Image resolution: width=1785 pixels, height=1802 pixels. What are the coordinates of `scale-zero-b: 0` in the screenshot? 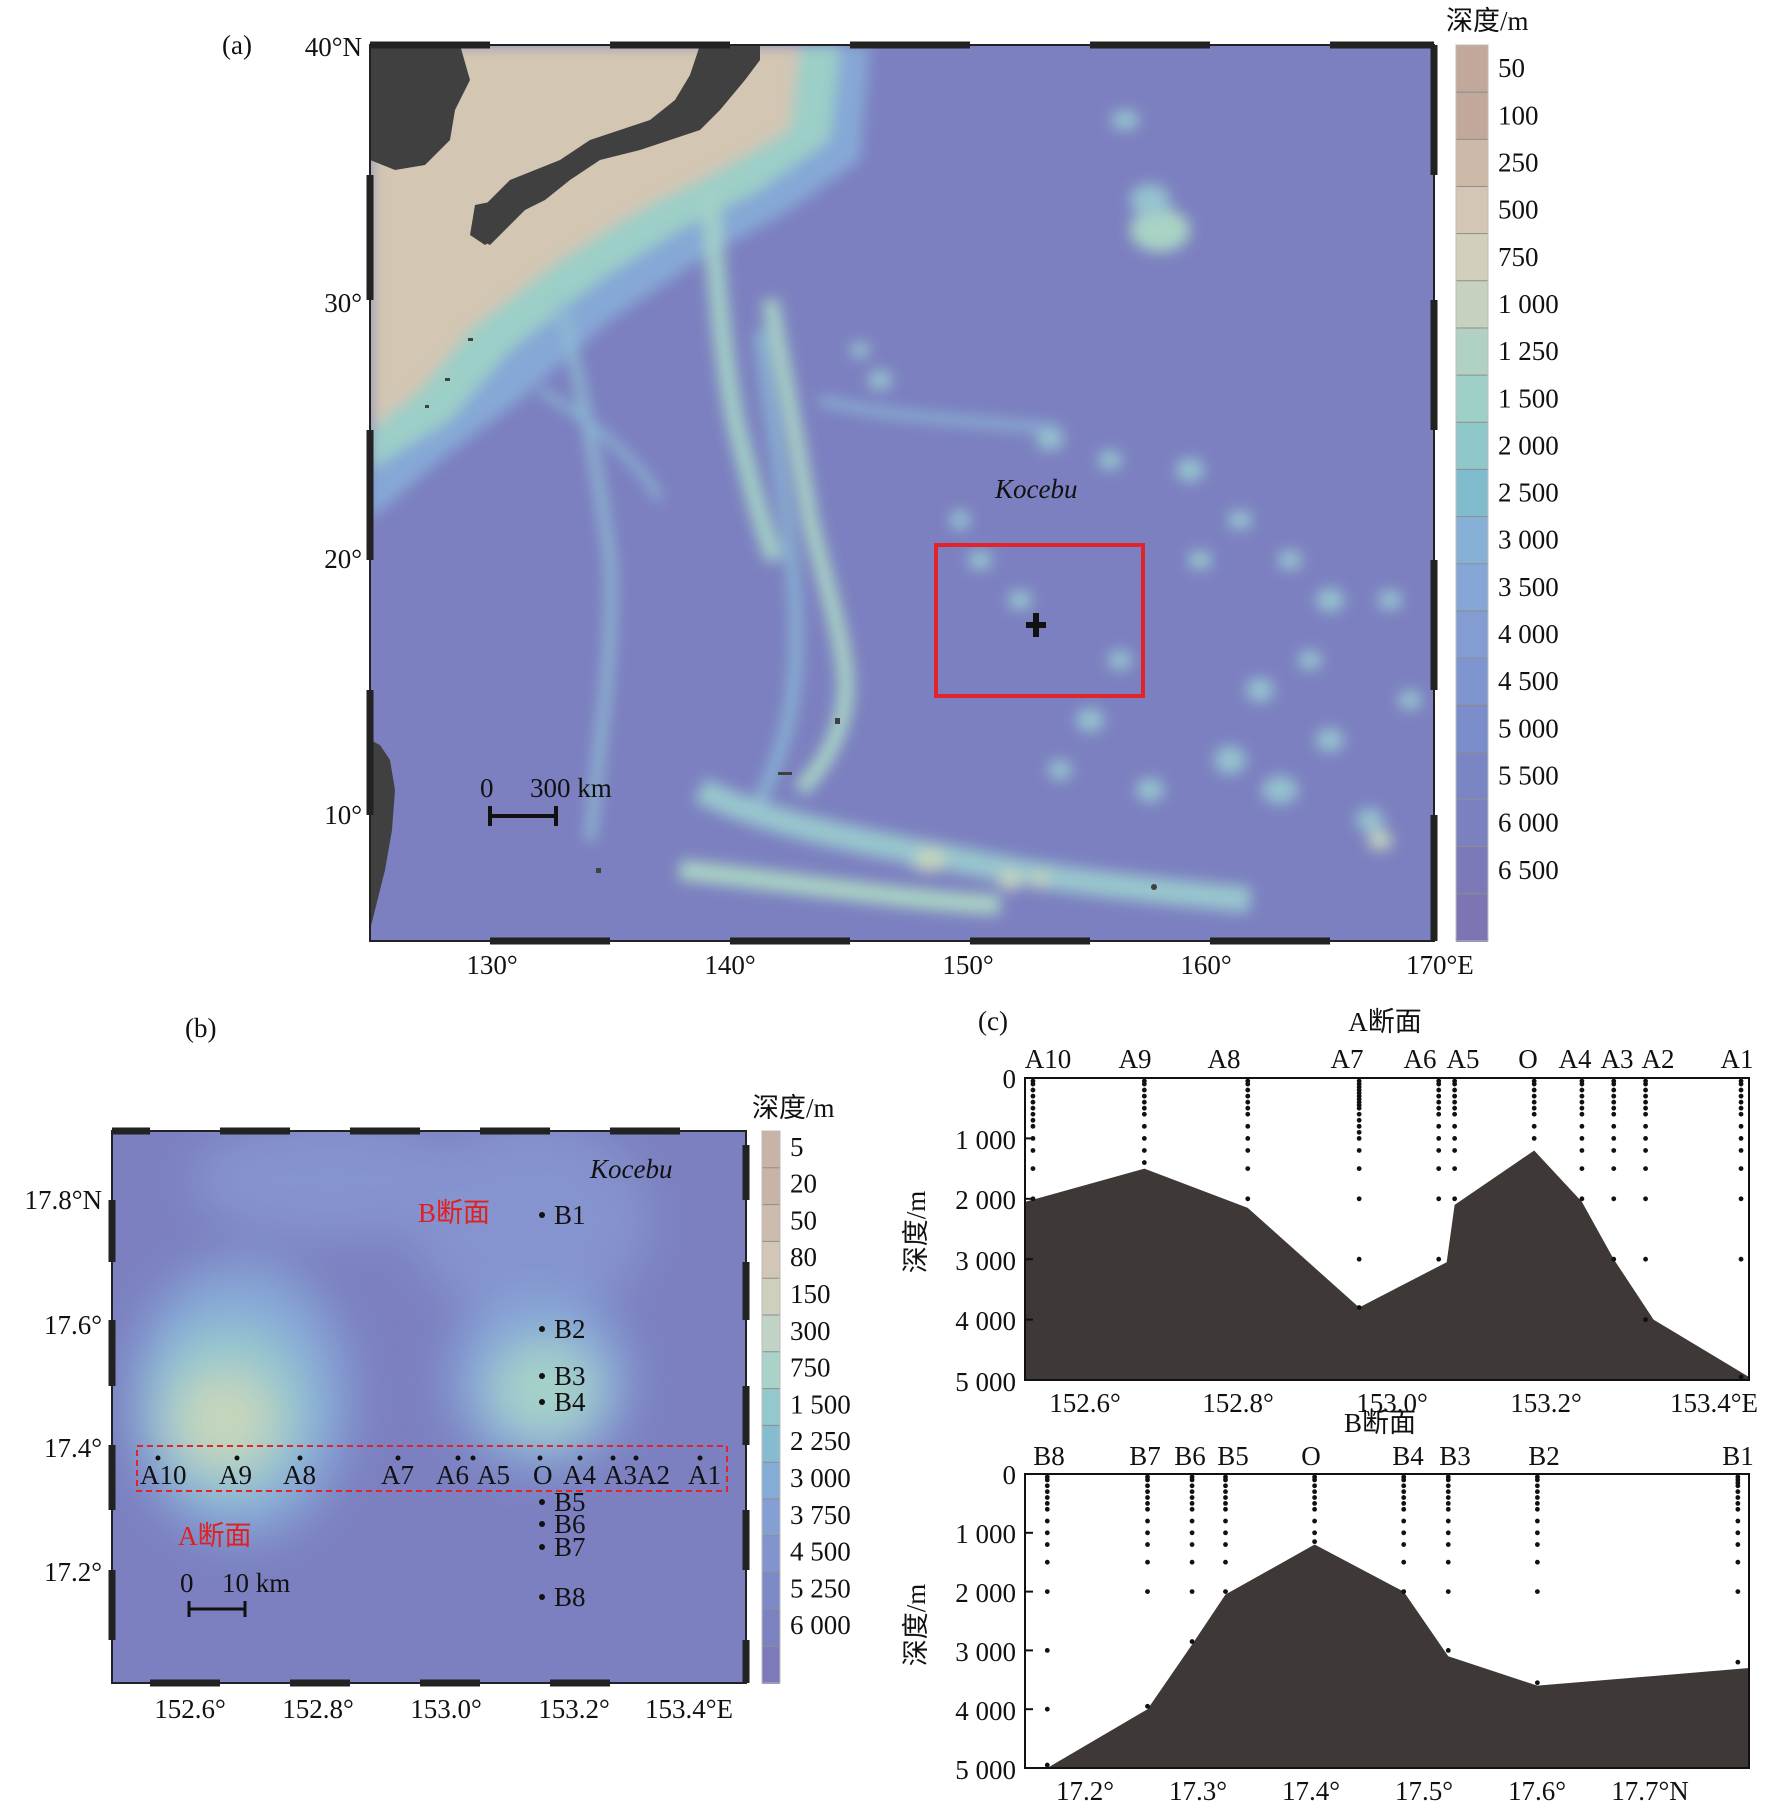 It's located at (187, 1583).